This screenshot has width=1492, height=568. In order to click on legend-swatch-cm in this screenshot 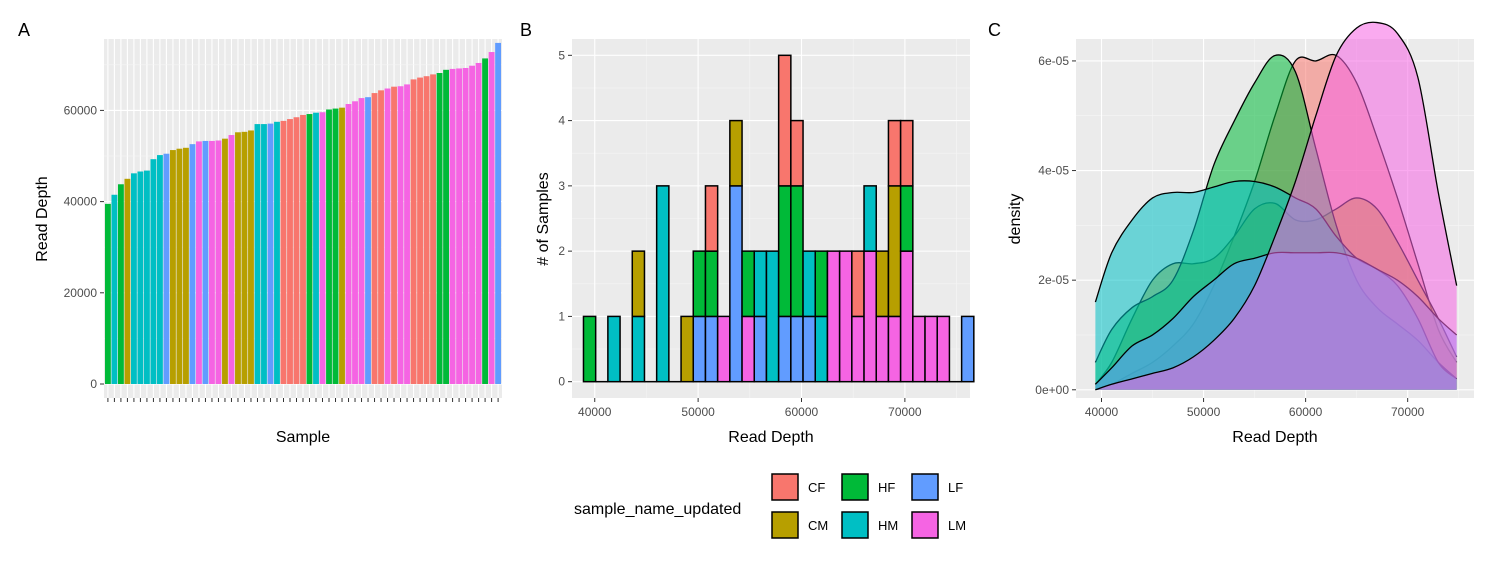, I will do `click(785, 525)`.